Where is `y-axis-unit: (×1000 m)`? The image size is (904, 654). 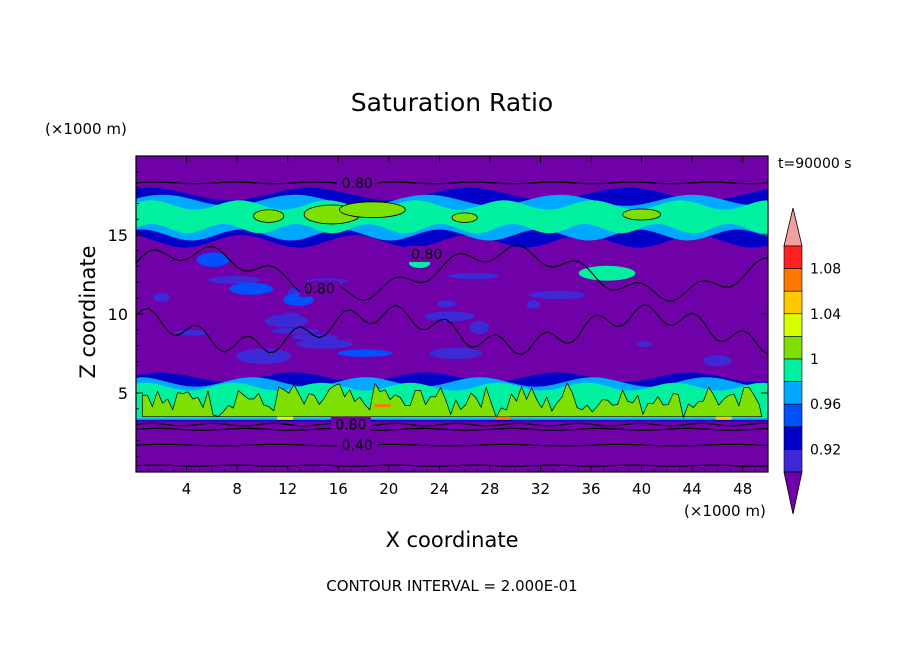 y-axis-unit: (×1000 m) is located at coordinates (86, 129).